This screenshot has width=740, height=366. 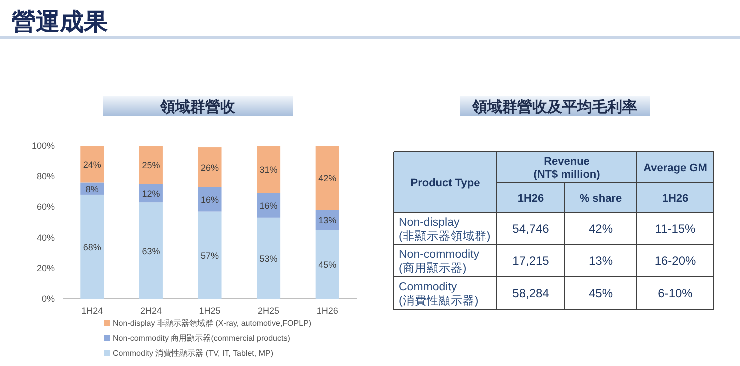 I want to click on category-label: Non-commodity (商用顯示器), so click(x=439, y=262).